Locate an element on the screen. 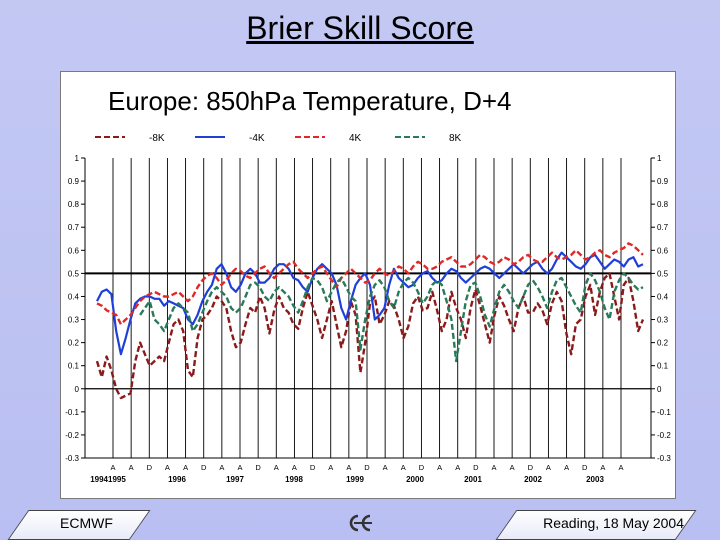 The height and width of the screenshot is (540, 720). y-tick-label-left: -0.1 is located at coordinates (72, 412).